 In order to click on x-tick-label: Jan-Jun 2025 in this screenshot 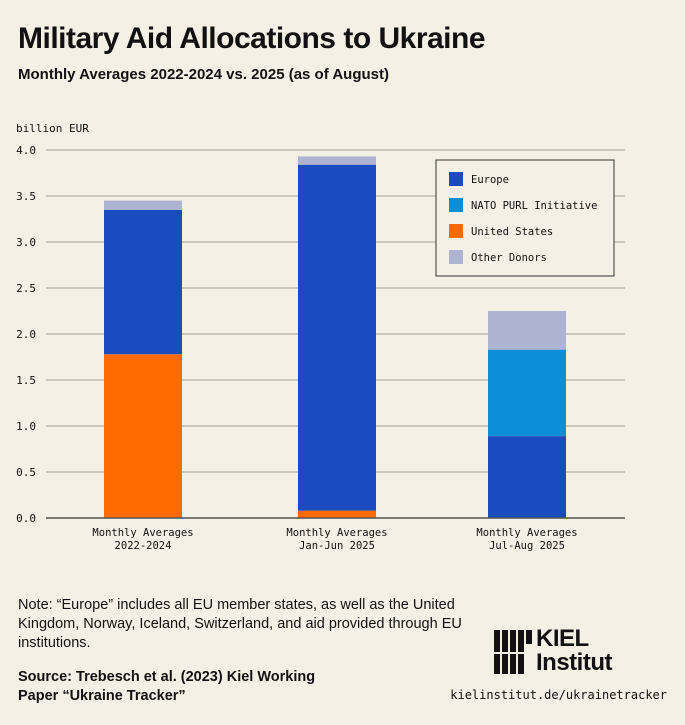, I will do `click(337, 546)`.